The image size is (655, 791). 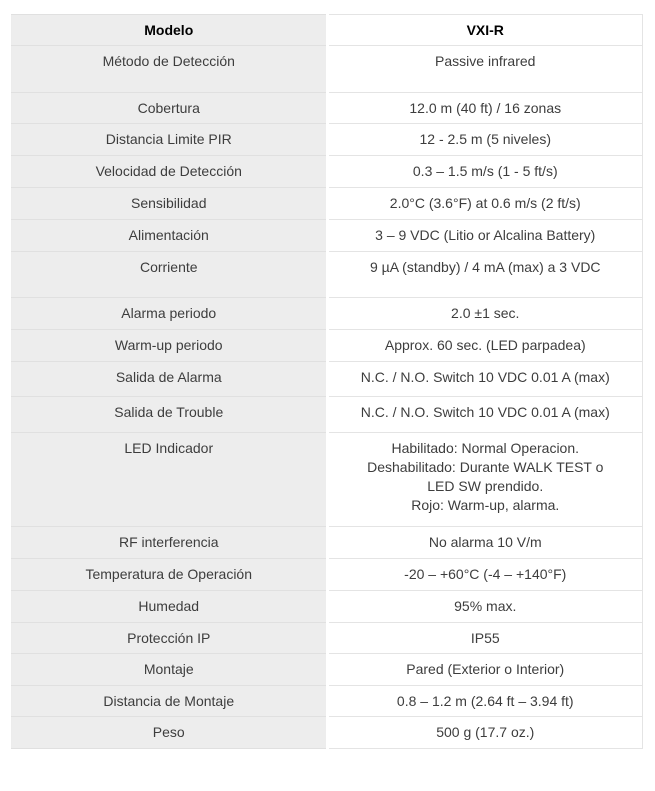 What do you see at coordinates (484, 606) in the screenshot?
I see `row-value: 95% max.` at bounding box center [484, 606].